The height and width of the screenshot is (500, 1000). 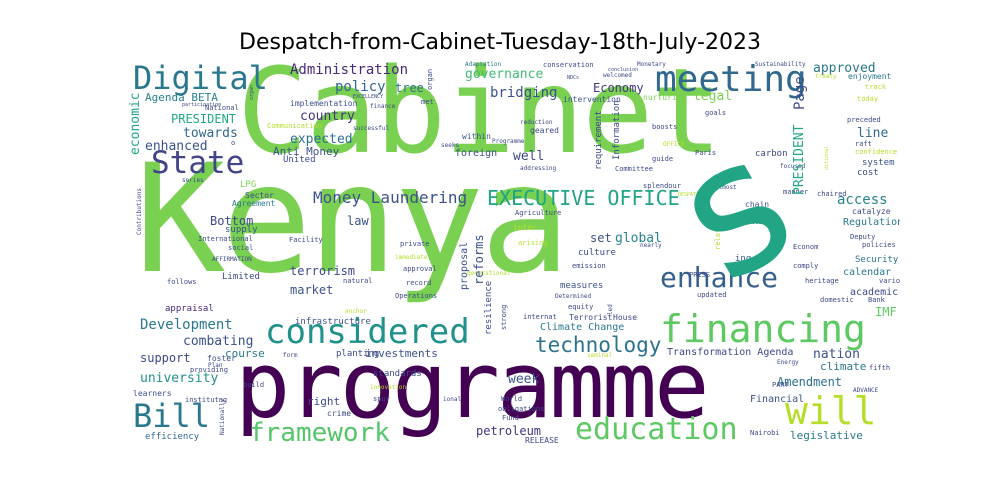 I want to click on word-chain: chain, so click(x=757, y=204).